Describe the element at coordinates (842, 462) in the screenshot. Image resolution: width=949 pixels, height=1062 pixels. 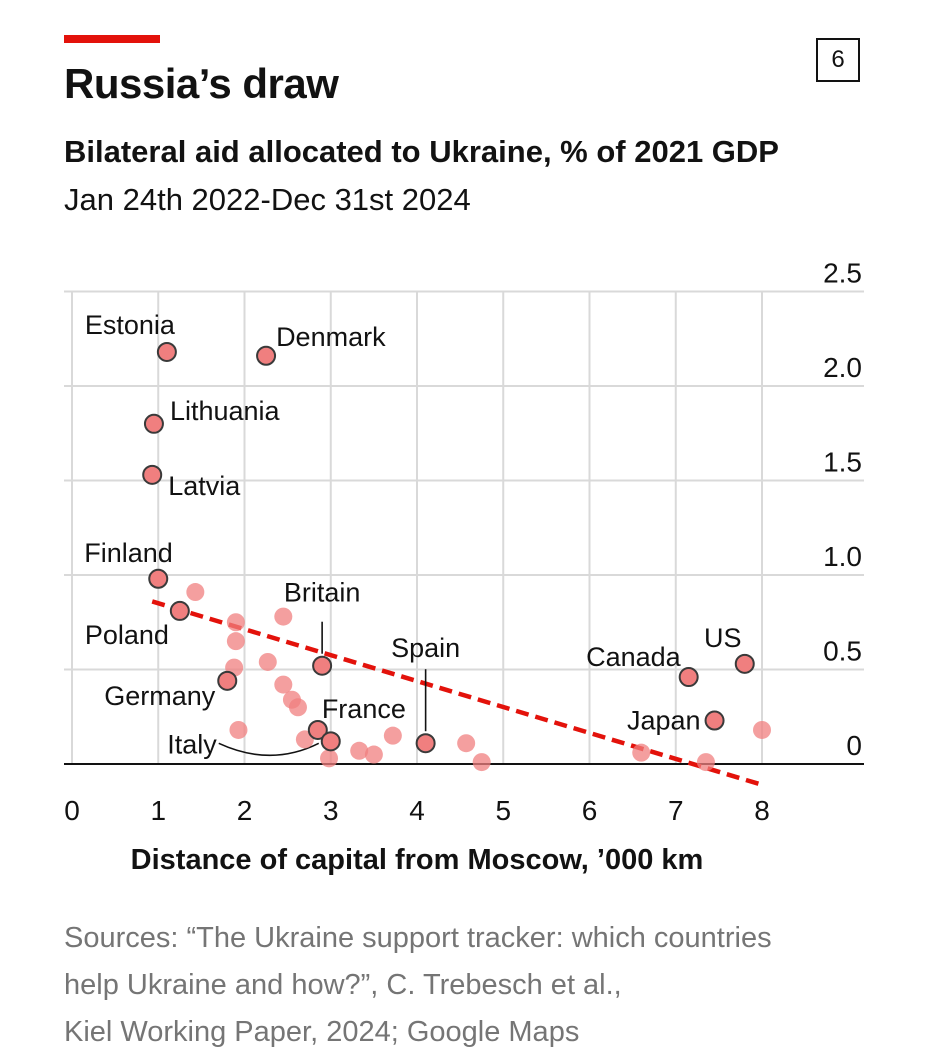
I see `y-tick-label: 1.5` at that location.